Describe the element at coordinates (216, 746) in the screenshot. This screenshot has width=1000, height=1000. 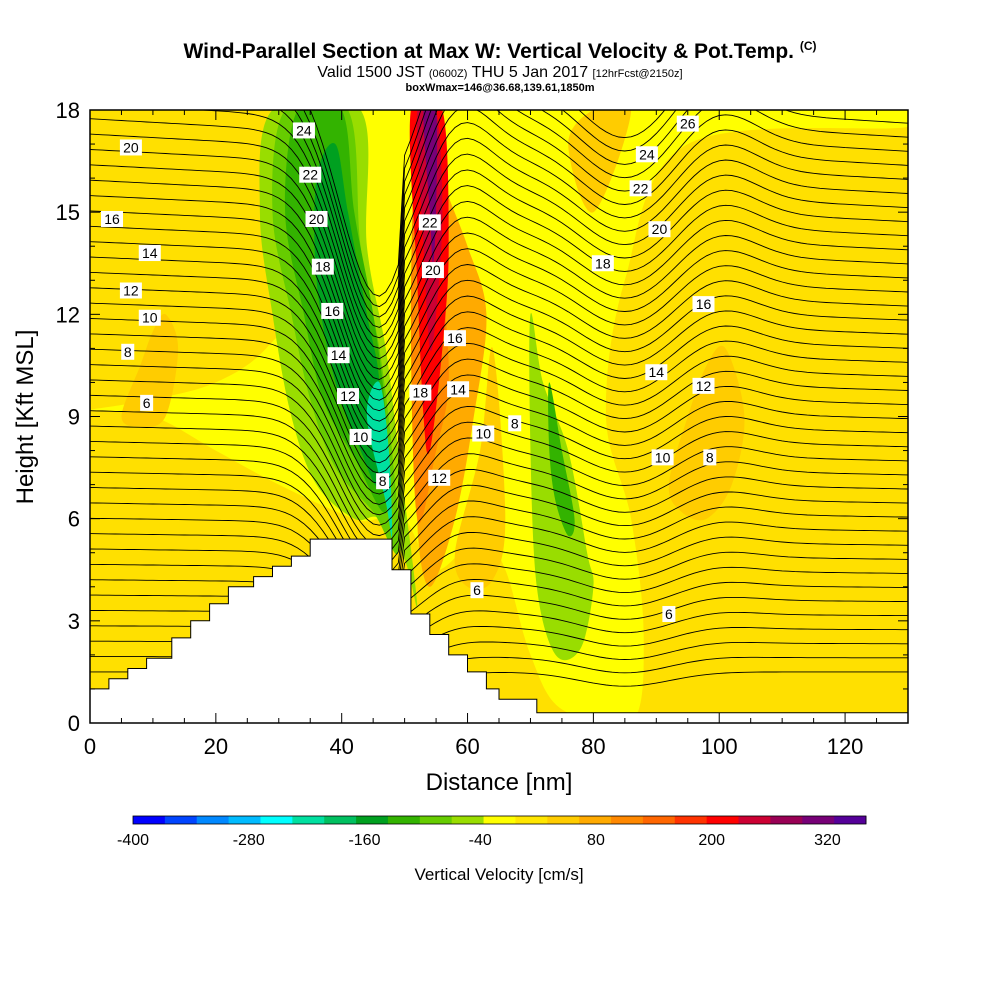
I see `x-tick-label: 20` at that location.